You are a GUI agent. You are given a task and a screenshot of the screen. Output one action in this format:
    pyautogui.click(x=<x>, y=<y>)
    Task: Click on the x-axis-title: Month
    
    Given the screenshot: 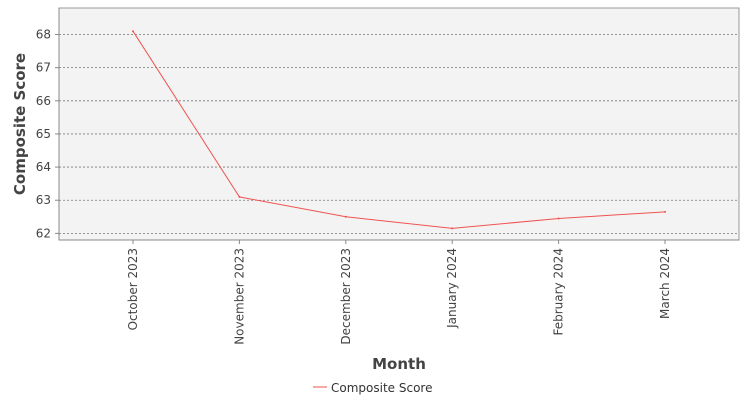 What is the action you would take?
    pyautogui.click(x=399, y=364)
    